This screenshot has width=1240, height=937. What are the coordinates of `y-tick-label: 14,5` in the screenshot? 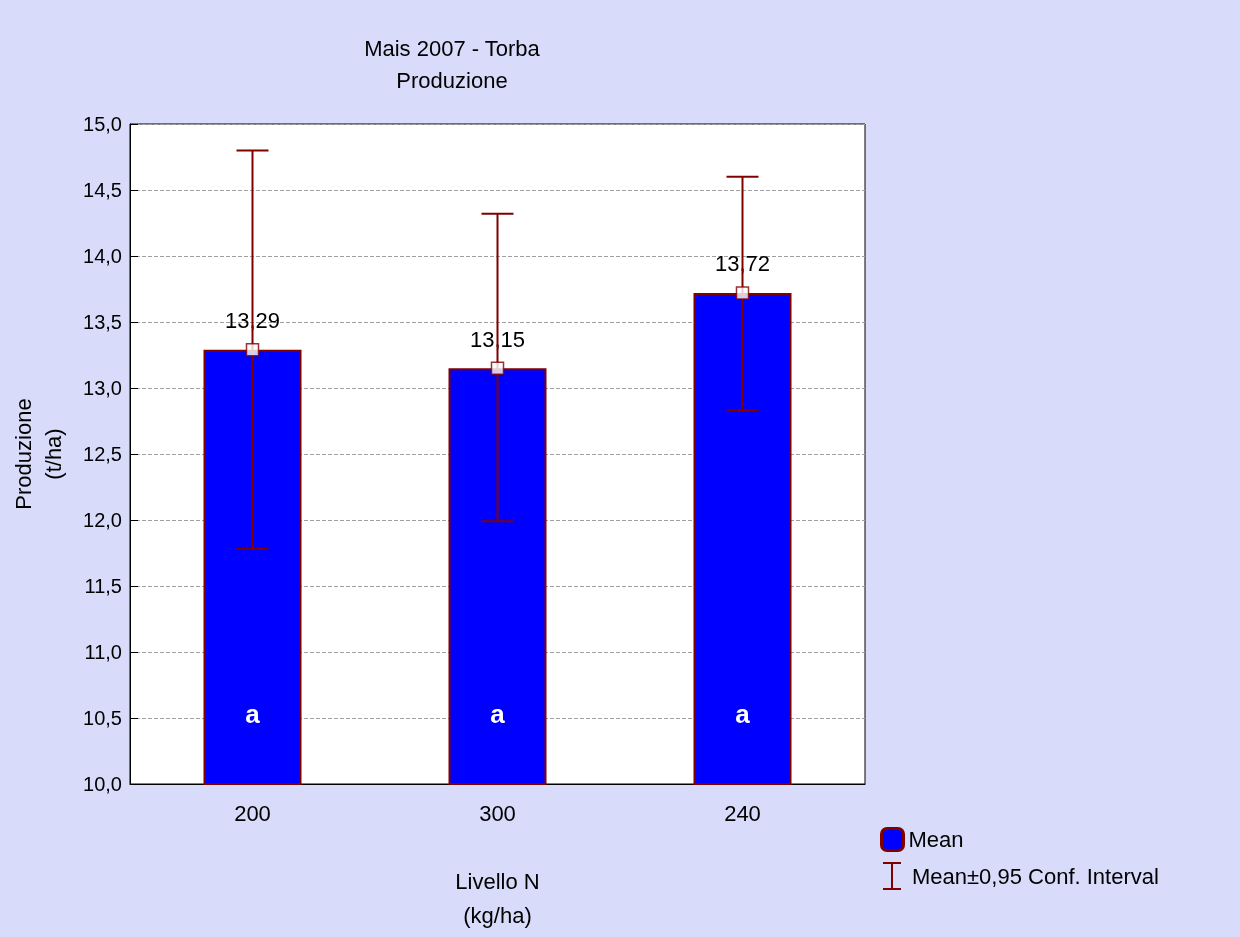 It's located at (102, 190).